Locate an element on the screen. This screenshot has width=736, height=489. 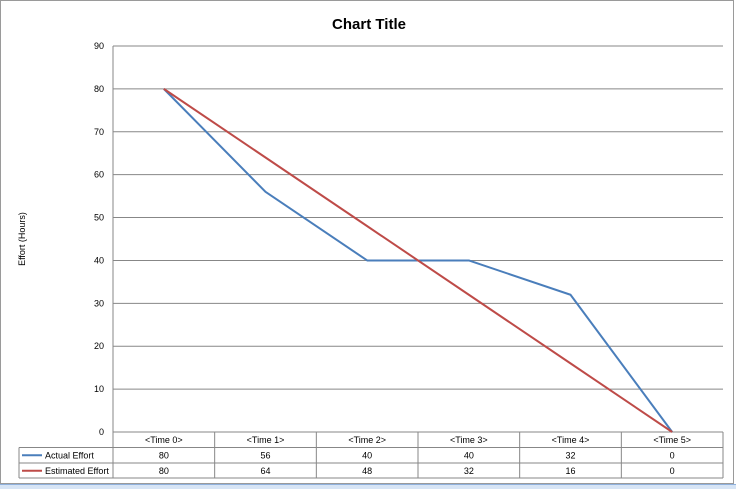
y-tick-label: 20 is located at coordinates (99, 346).